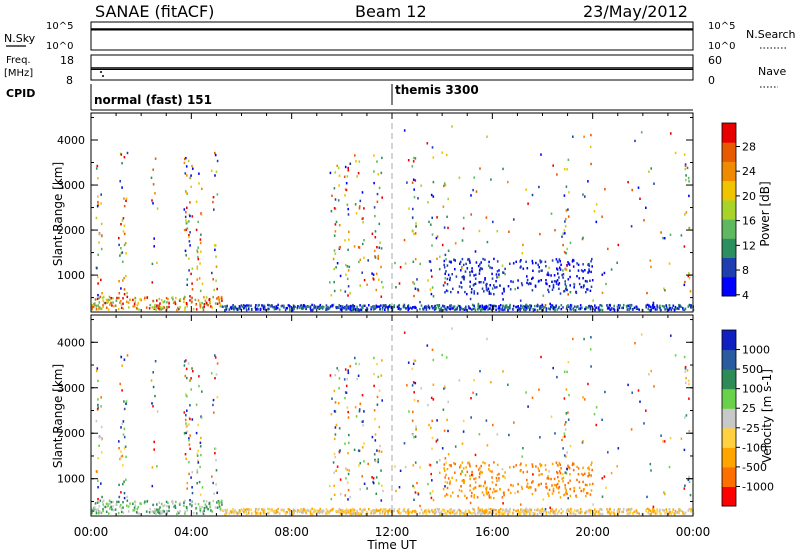 This screenshot has height=554, width=800. I want to click on y-tick-label: 4000, so click(71, 140).